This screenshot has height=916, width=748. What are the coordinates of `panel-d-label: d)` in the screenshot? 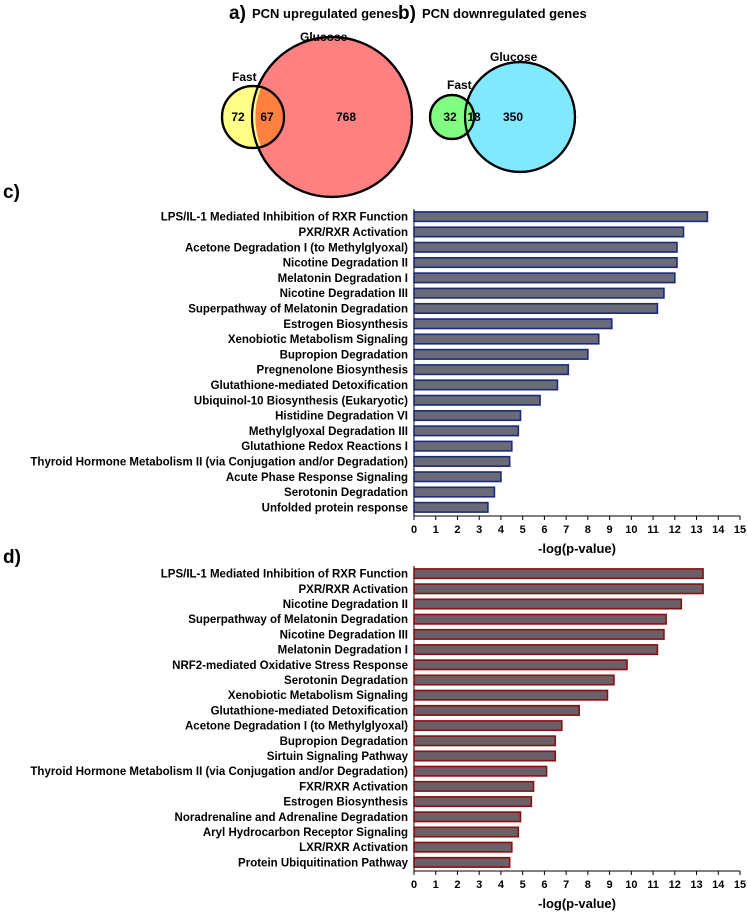 It's located at (12, 557).